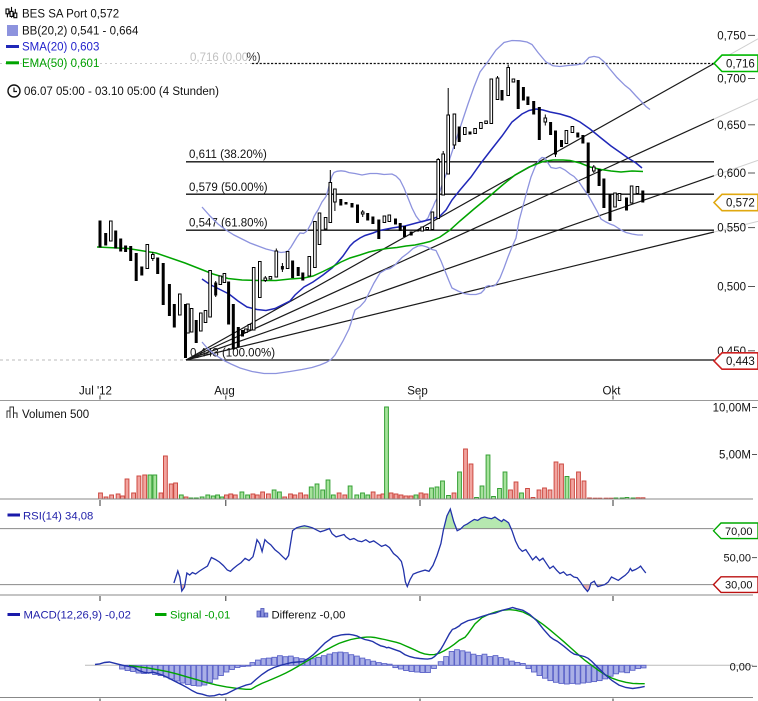  What do you see at coordinates (417, 392) in the screenshot?
I see `svg-text: Sep` at bounding box center [417, 392].